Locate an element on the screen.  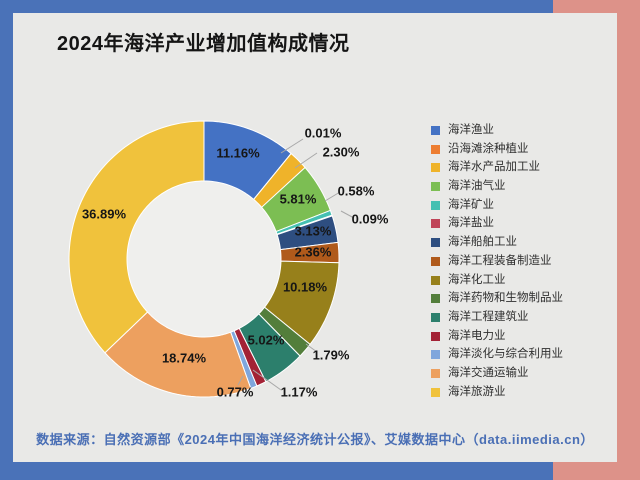
legend-item-2: 海洋水产品加工业 is located at coordinates (497, 167).